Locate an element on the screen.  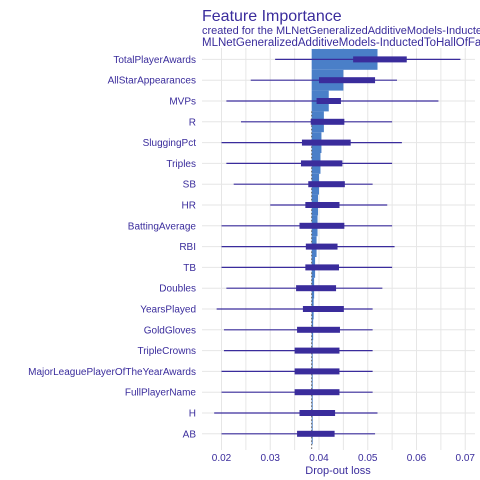
x-axis-label: Drop-out loss is located at coordinates (338, 471).